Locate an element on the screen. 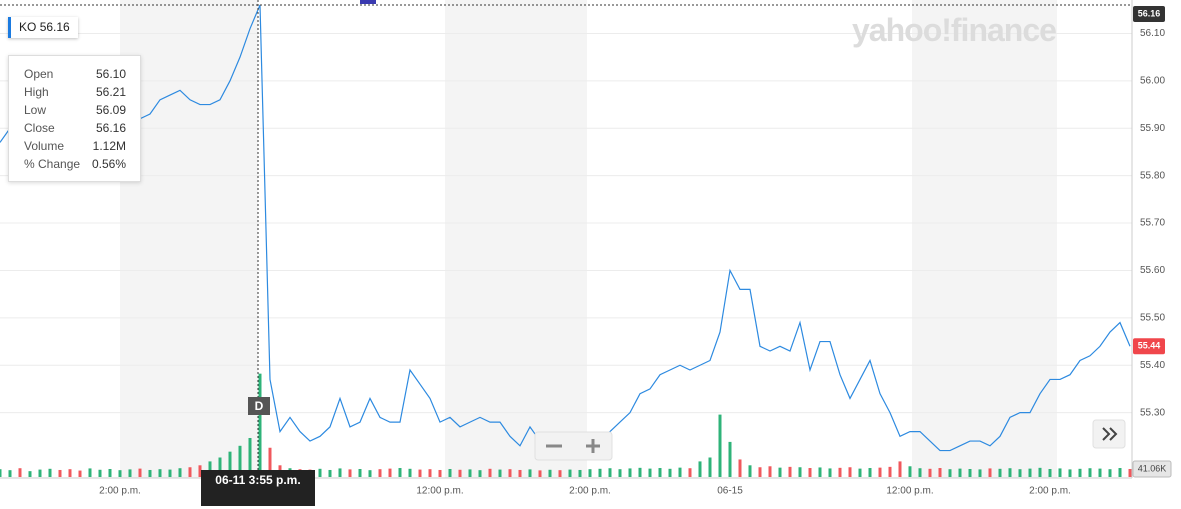  symbol-label: KO 56.16 is located at coordinates (43, 27).